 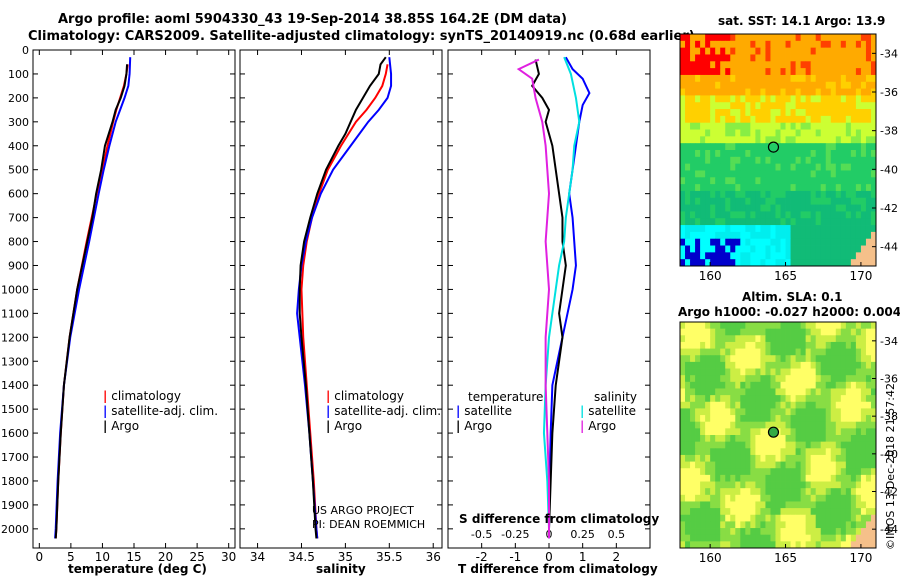 What do you see at coordinates (121, 426) in the screenshot?
I see `legend-argo: | Argo` at bounding box center [121, 426].